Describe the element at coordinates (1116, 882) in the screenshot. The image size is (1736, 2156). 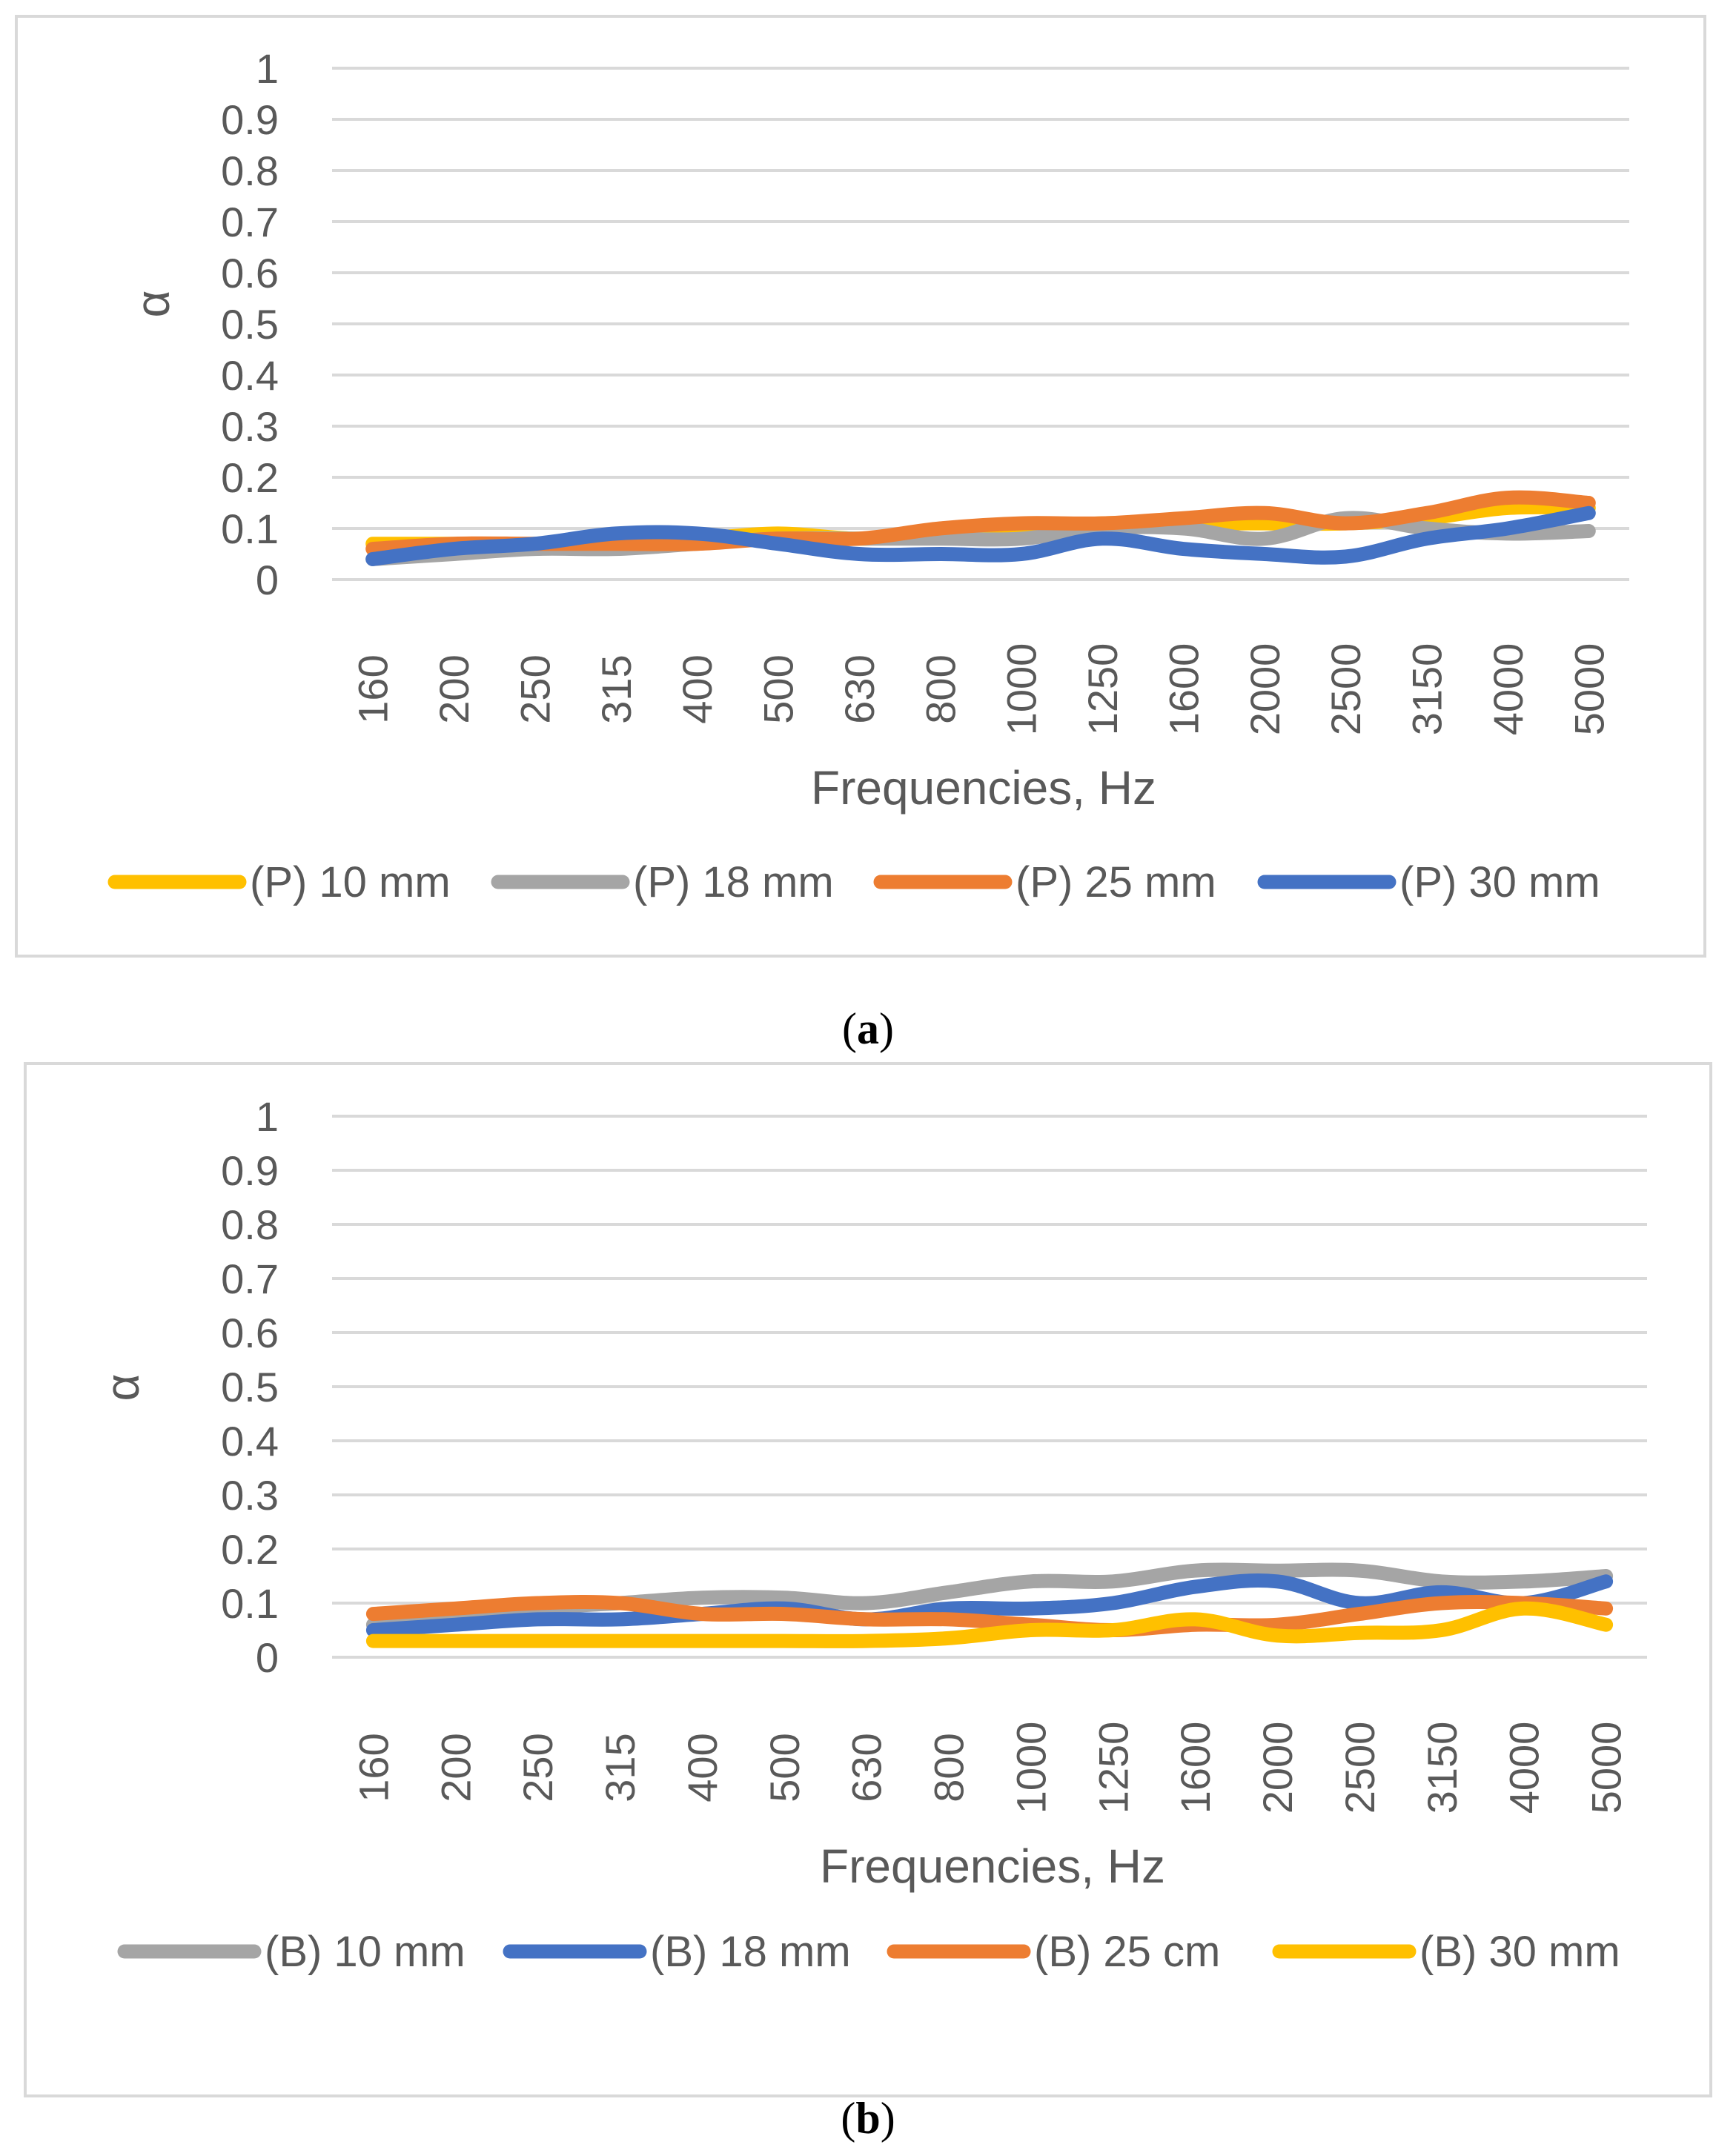
I see `legend-label: (P) 25 mm` at that location.